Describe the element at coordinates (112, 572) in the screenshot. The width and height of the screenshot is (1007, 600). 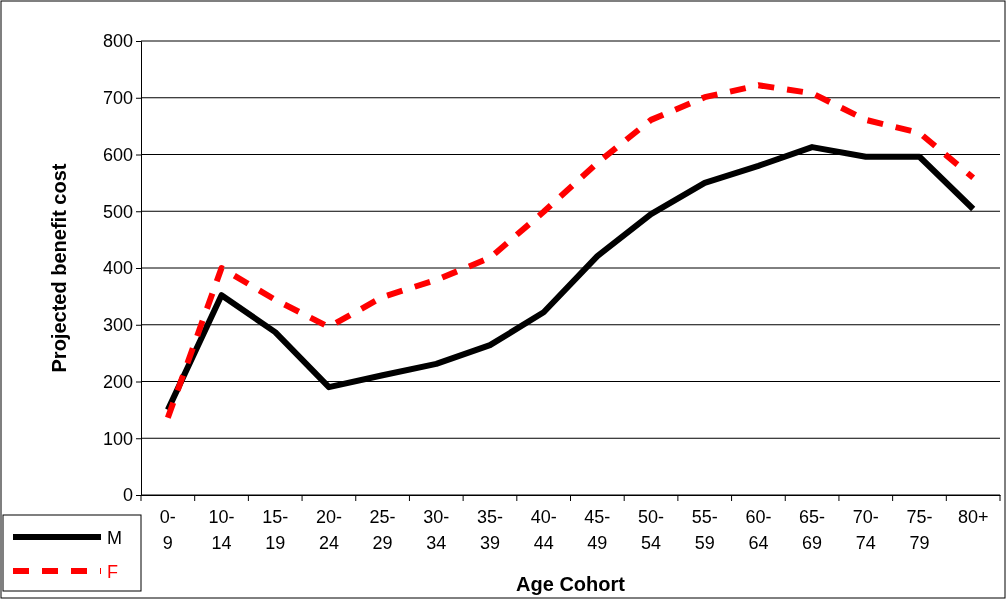
I see `legend-label: F` at that location.